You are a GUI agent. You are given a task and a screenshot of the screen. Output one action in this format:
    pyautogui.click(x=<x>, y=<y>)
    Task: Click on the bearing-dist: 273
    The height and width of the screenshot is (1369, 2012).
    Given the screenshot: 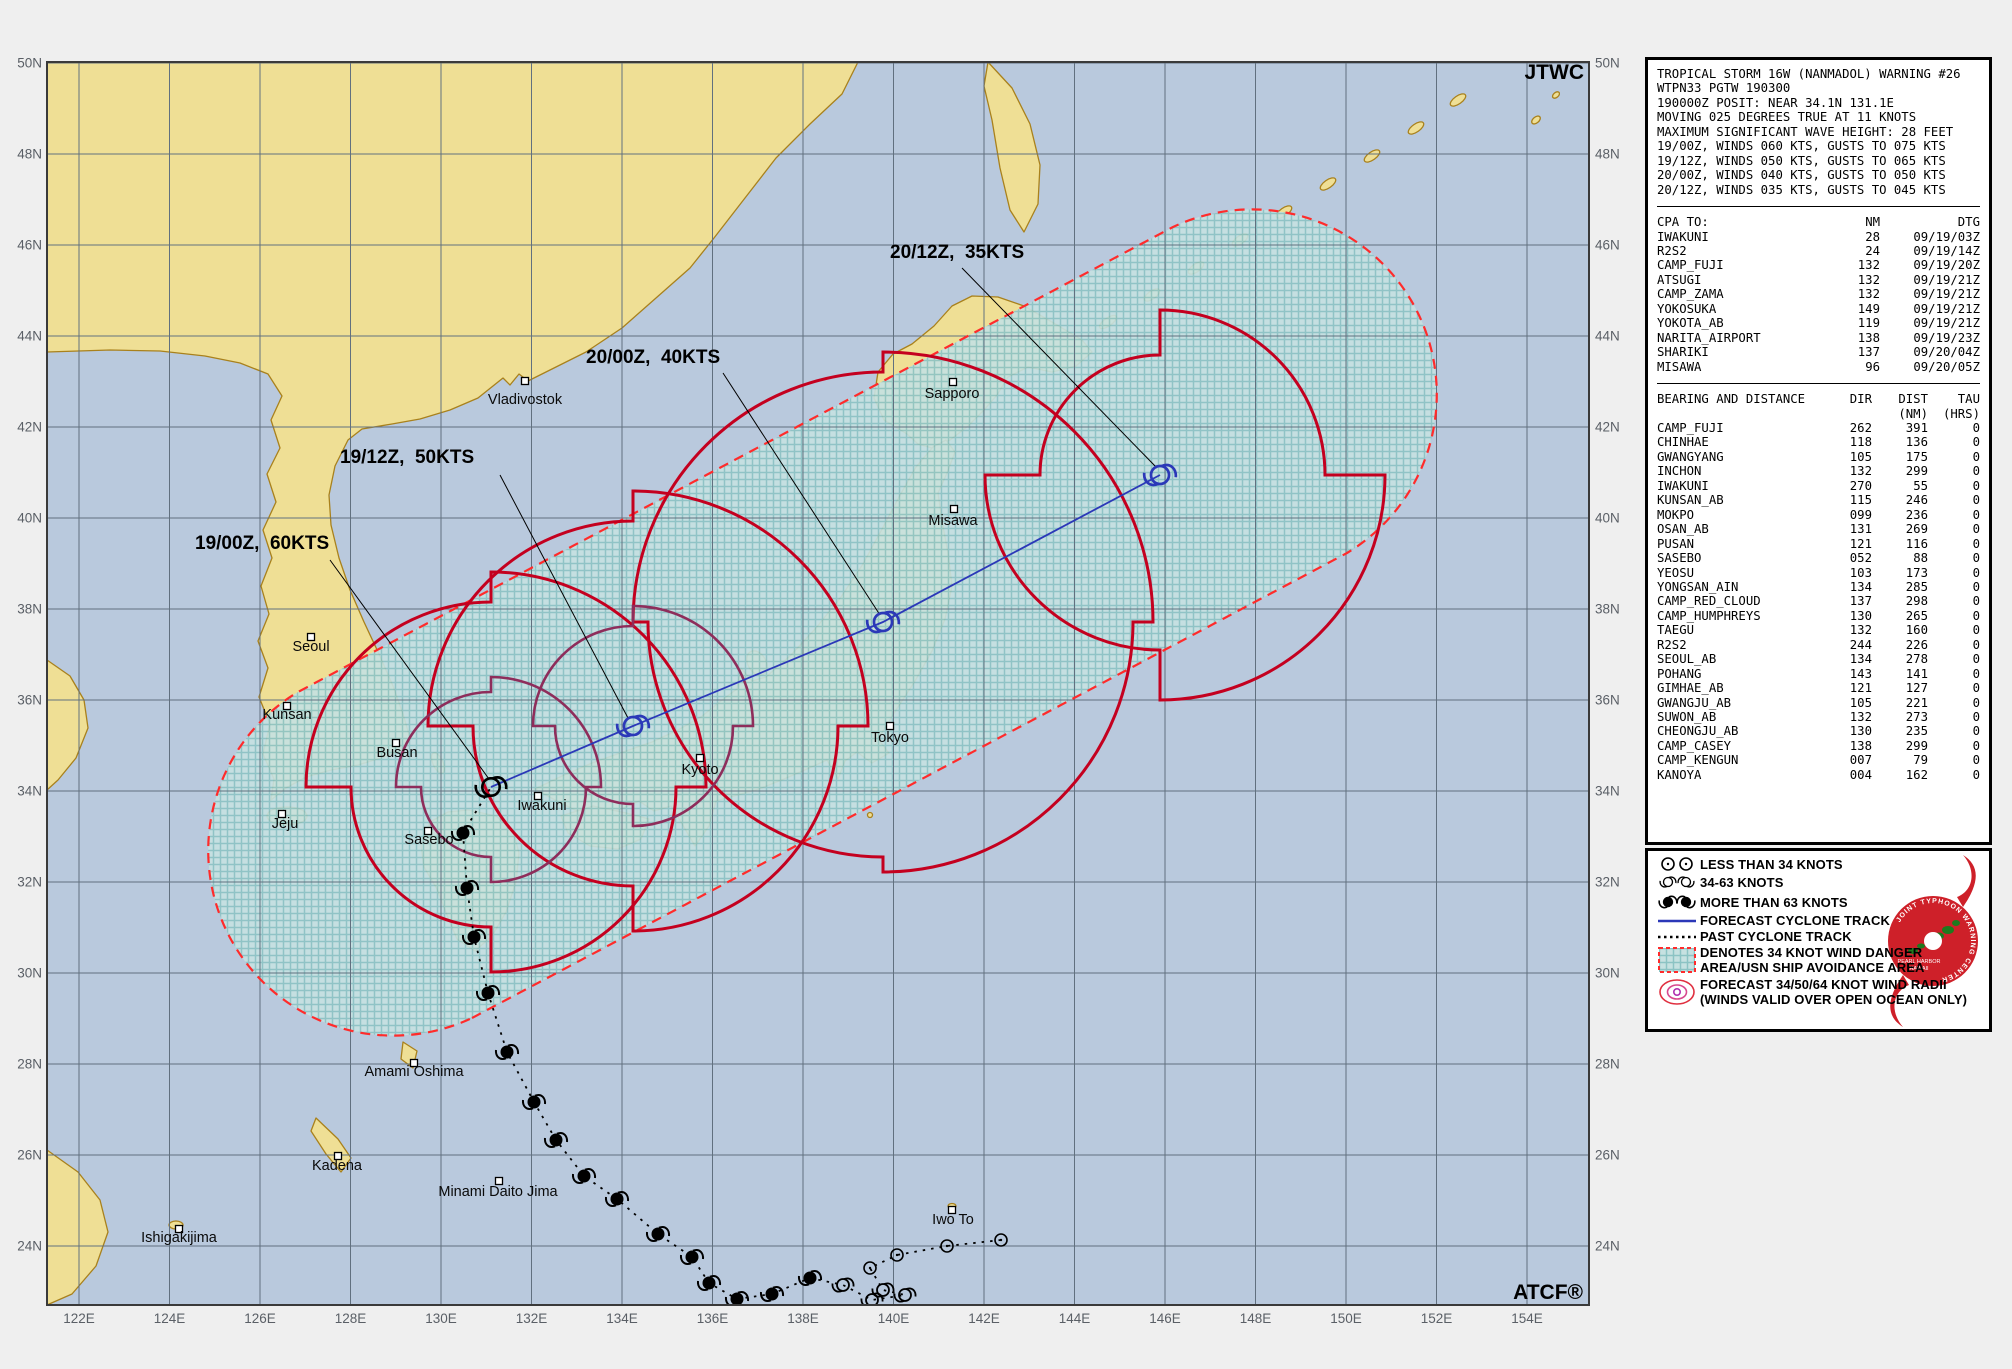 What is the action you would take?
    pyautogui.click(x=1916, y=717)
    